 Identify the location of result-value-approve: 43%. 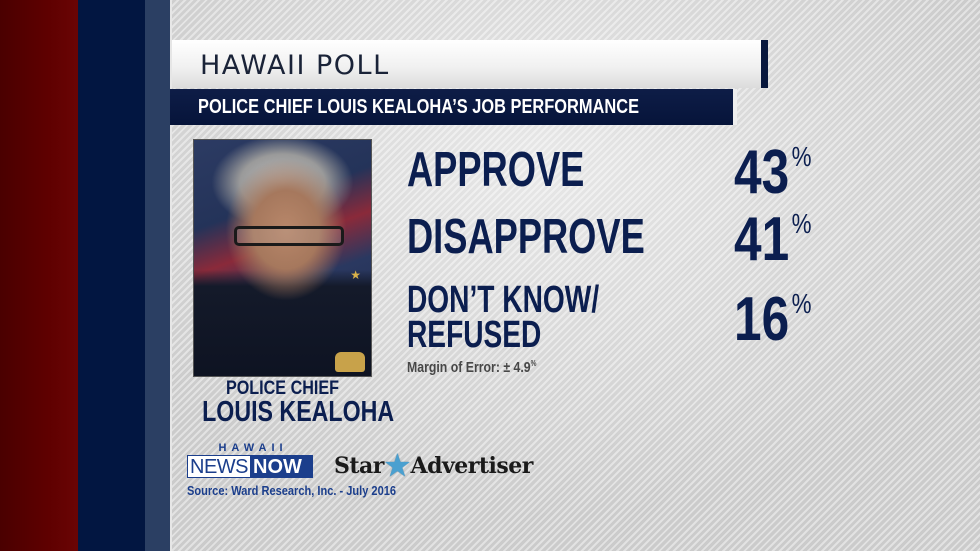
(773, 173).